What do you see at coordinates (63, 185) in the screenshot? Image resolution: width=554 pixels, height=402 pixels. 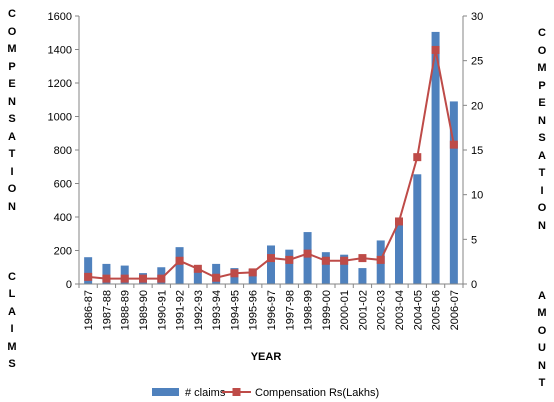 I see `y-tick-left-label: 600` at bounding box center [63, 185].